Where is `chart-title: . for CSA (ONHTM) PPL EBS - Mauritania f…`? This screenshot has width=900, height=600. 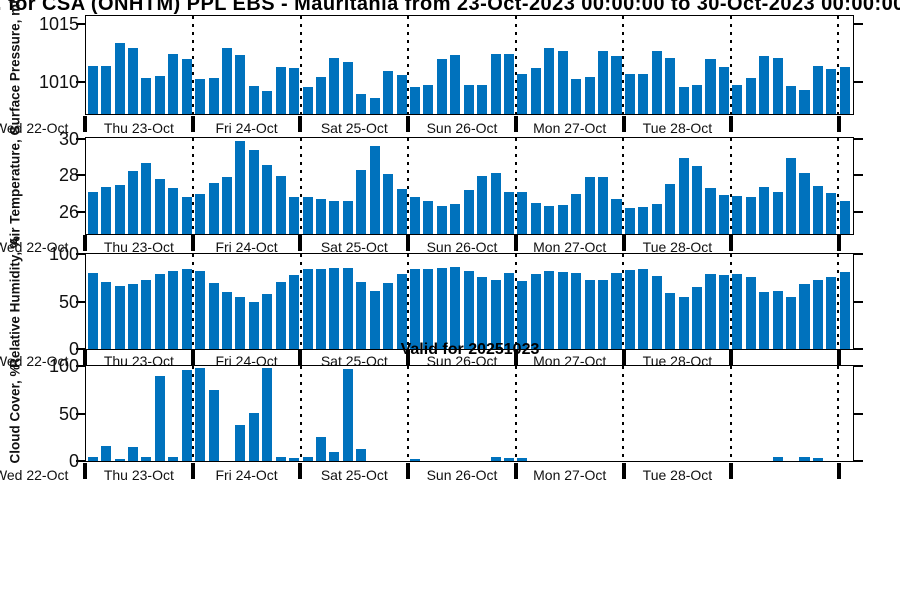
chart-title: . for CSA (ONHTM) PPL EBS - Mauritania f… is located at coordinates (450, 7).